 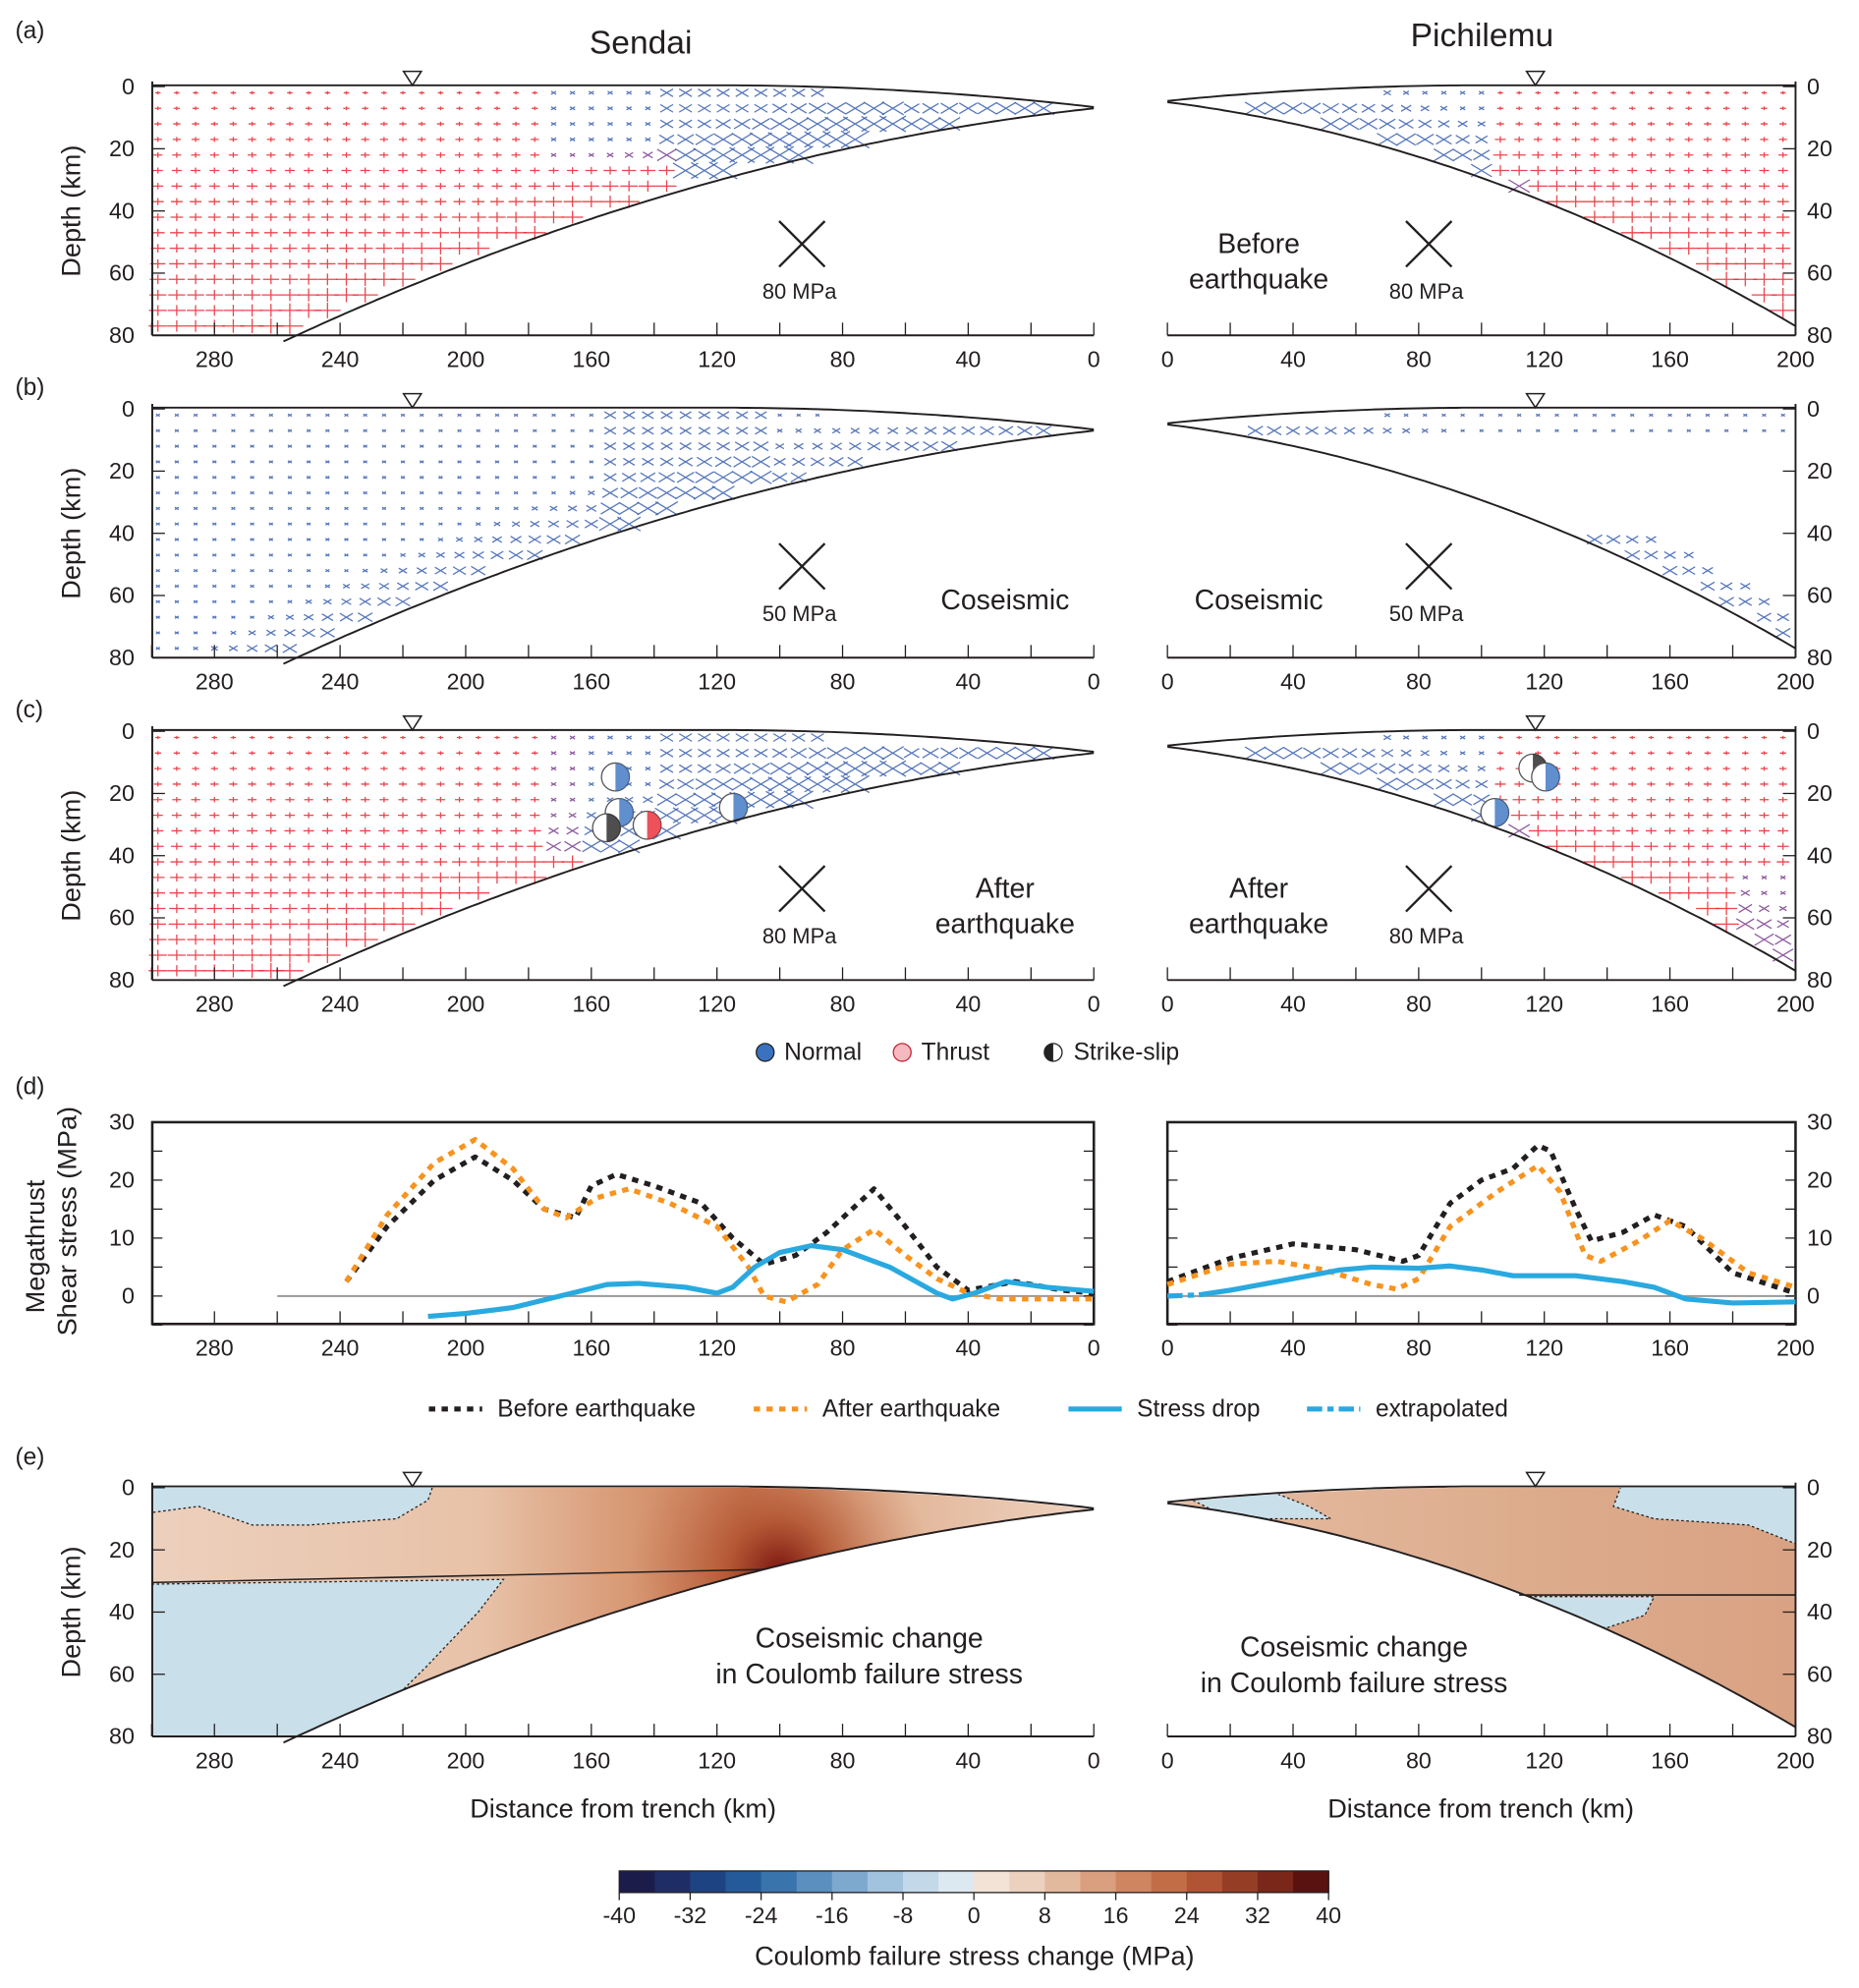 What do you see at coordinates (1670, 1760) in the screenshot?
I see `x-tick-label: 160` at bounding box center [1670, 1760].